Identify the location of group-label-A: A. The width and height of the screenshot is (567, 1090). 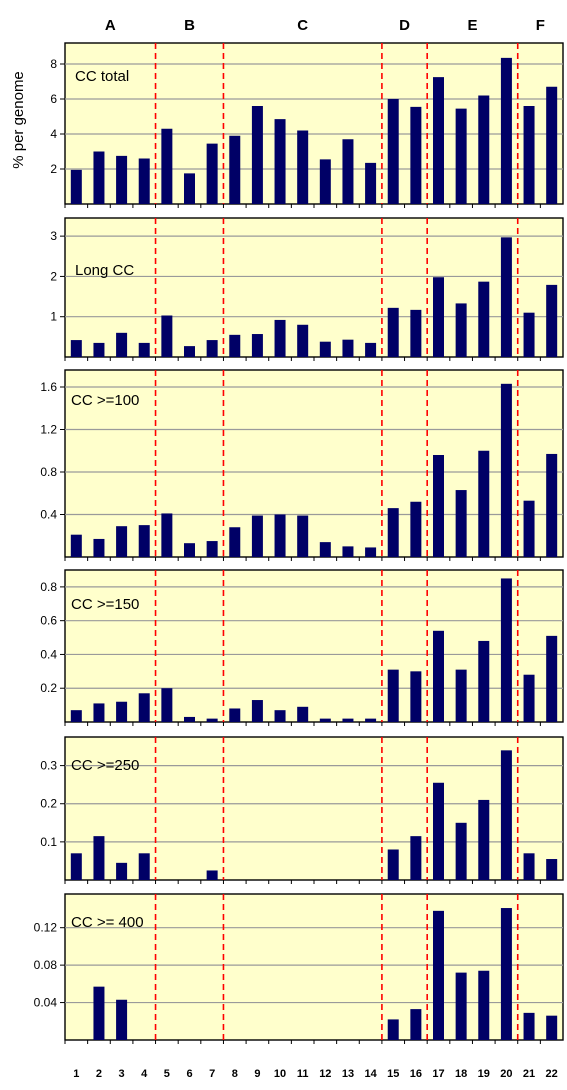
(110, 25).